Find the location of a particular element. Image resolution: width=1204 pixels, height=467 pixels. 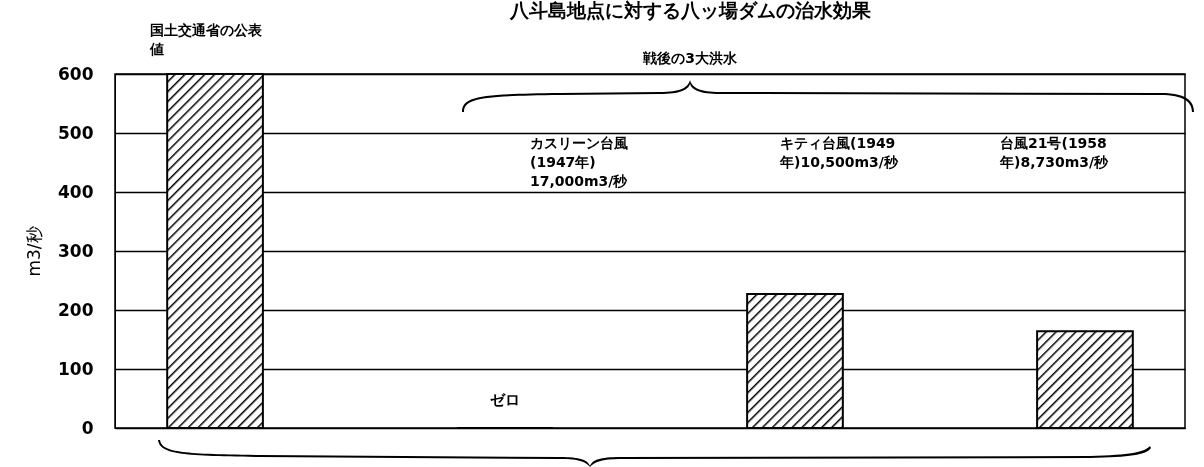

text: 国土交通省の公表値 is located at coordinates (206, 39).